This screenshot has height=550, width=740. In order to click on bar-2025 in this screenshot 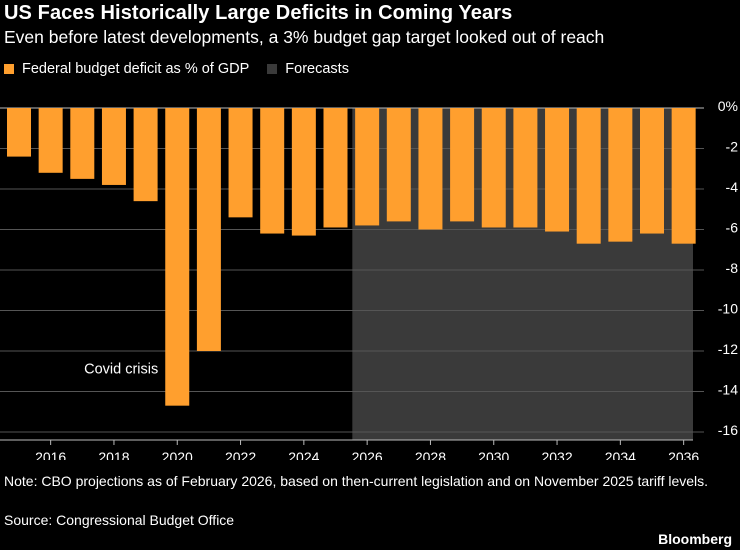, I will do `click(335, 168)`.